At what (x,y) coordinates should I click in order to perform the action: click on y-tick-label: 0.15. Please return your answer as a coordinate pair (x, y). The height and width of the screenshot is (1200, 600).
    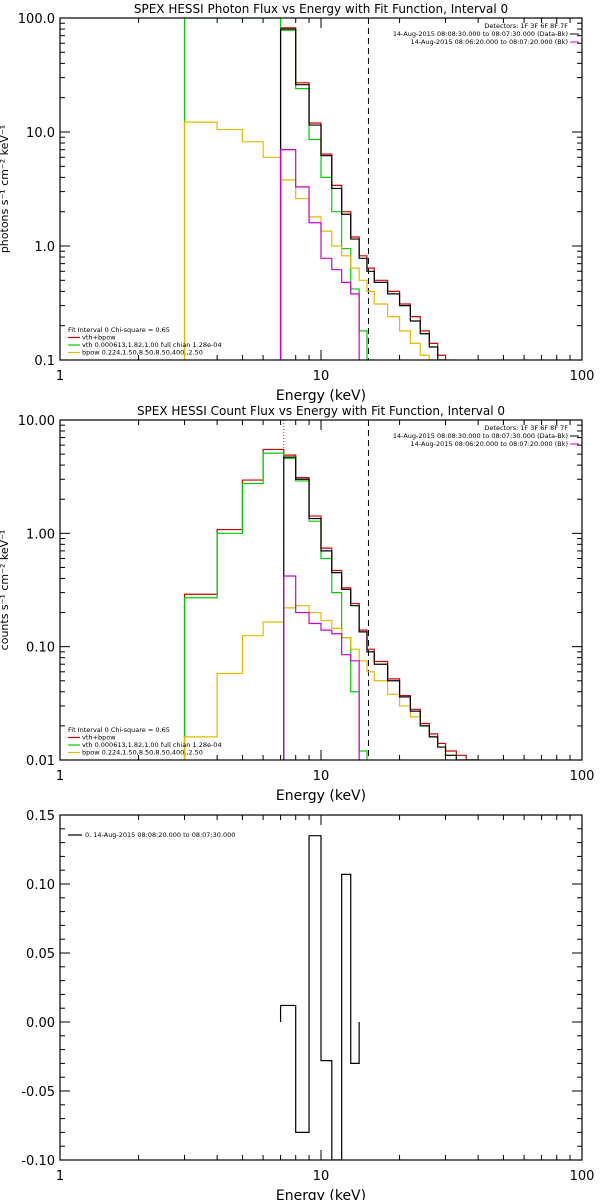
    Looking at the image, I should click on (40, 816).